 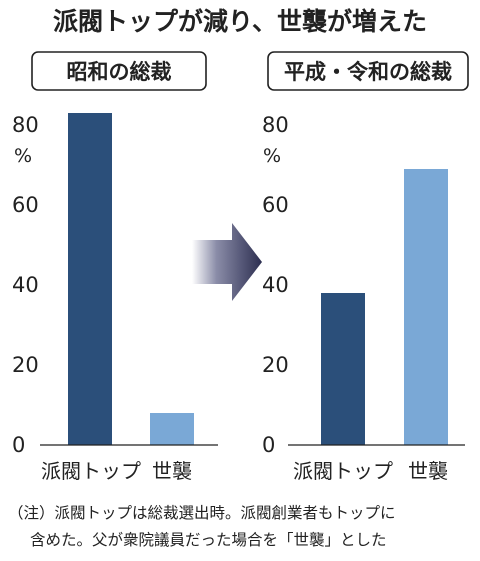 What do you see at coordinates (240, 21) in the screenshot?
I see `figure-title: 派閥トップが減り、世襲が増えた` at bounding box center [240, 21].